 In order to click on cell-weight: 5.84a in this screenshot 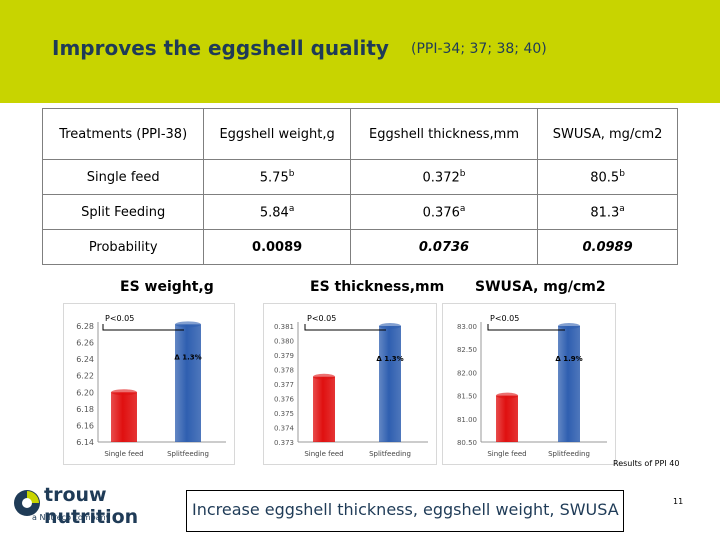, I will do `click(277, 212)`.